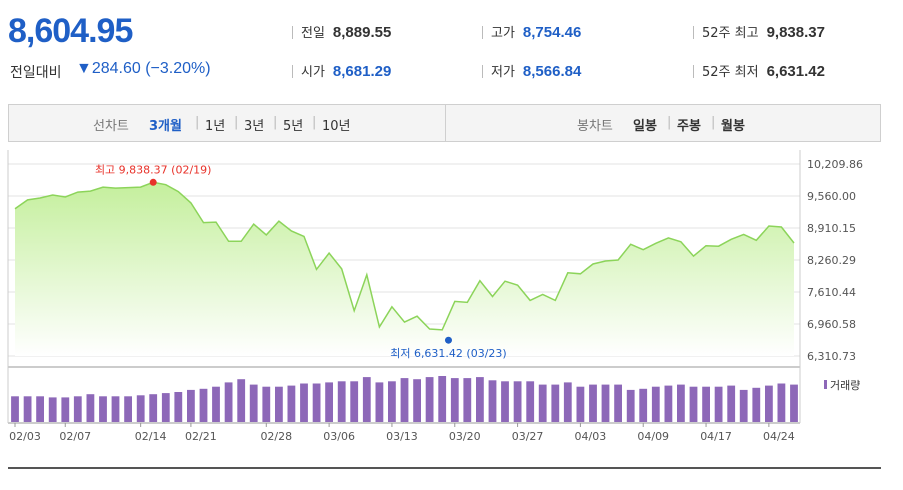 This screenshot has width=903, height=490. I want to click on stat-prev-close: 전일 8,889.55, so click(341, 31).